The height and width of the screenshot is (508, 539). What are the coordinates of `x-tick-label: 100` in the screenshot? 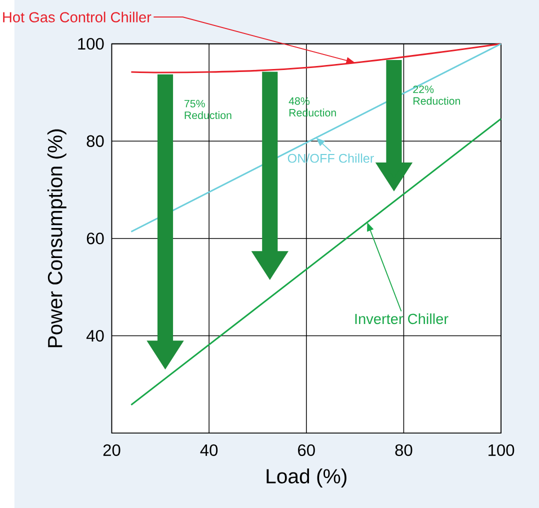 It's located at (501, 450).